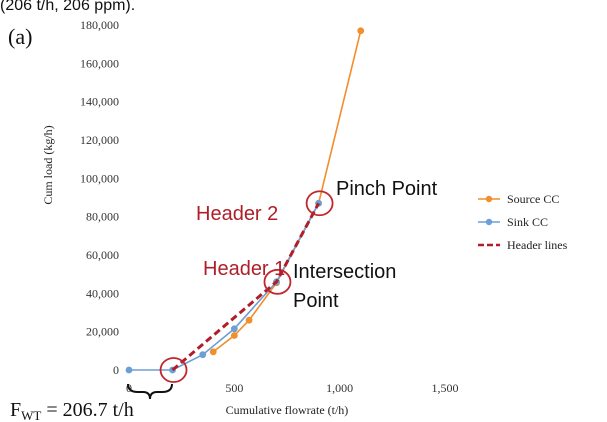  Describe the element at coordinates (287, 410) in the screenshot. I see `x-axis-title: Cumulative flowrate (t/h)` at that location.